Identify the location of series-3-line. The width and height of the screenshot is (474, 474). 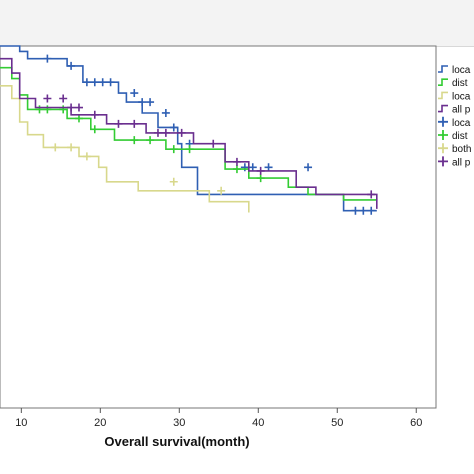
(125, 149).